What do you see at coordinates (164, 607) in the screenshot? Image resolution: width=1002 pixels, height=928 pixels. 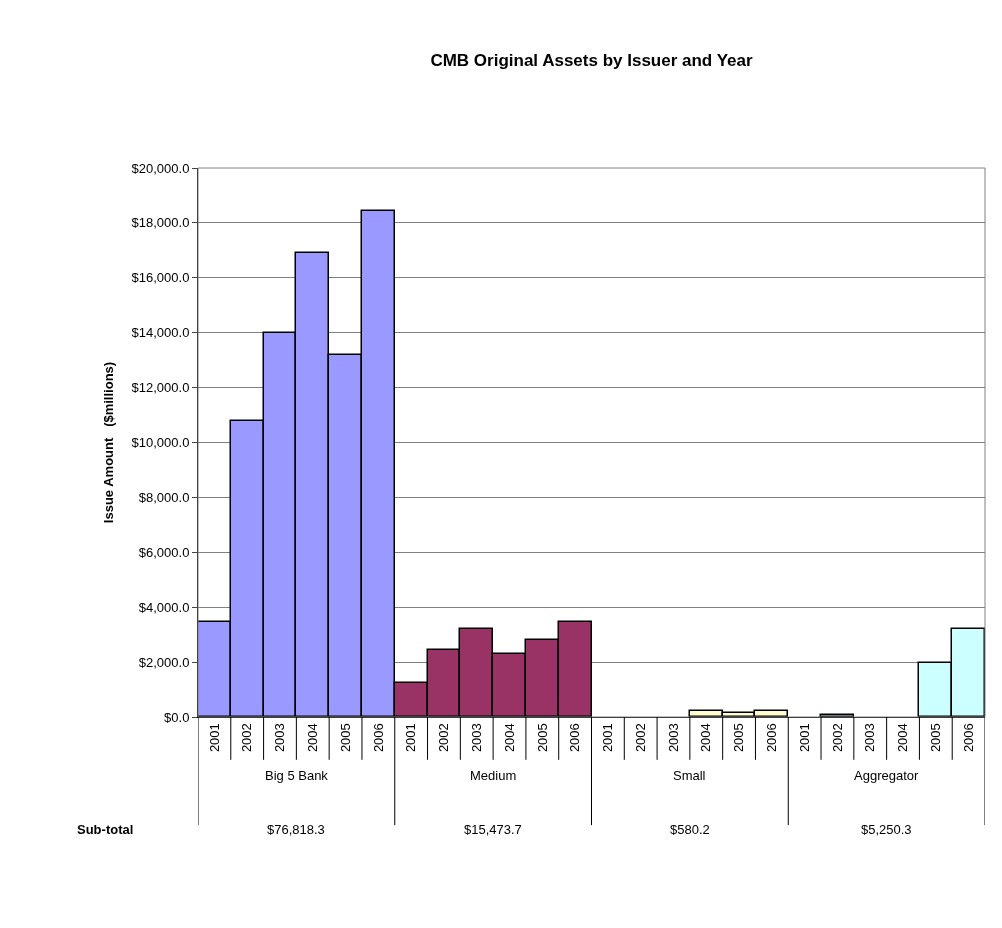 I see `y-tick-label: $4,000.0` at bounding box center [164, 607].